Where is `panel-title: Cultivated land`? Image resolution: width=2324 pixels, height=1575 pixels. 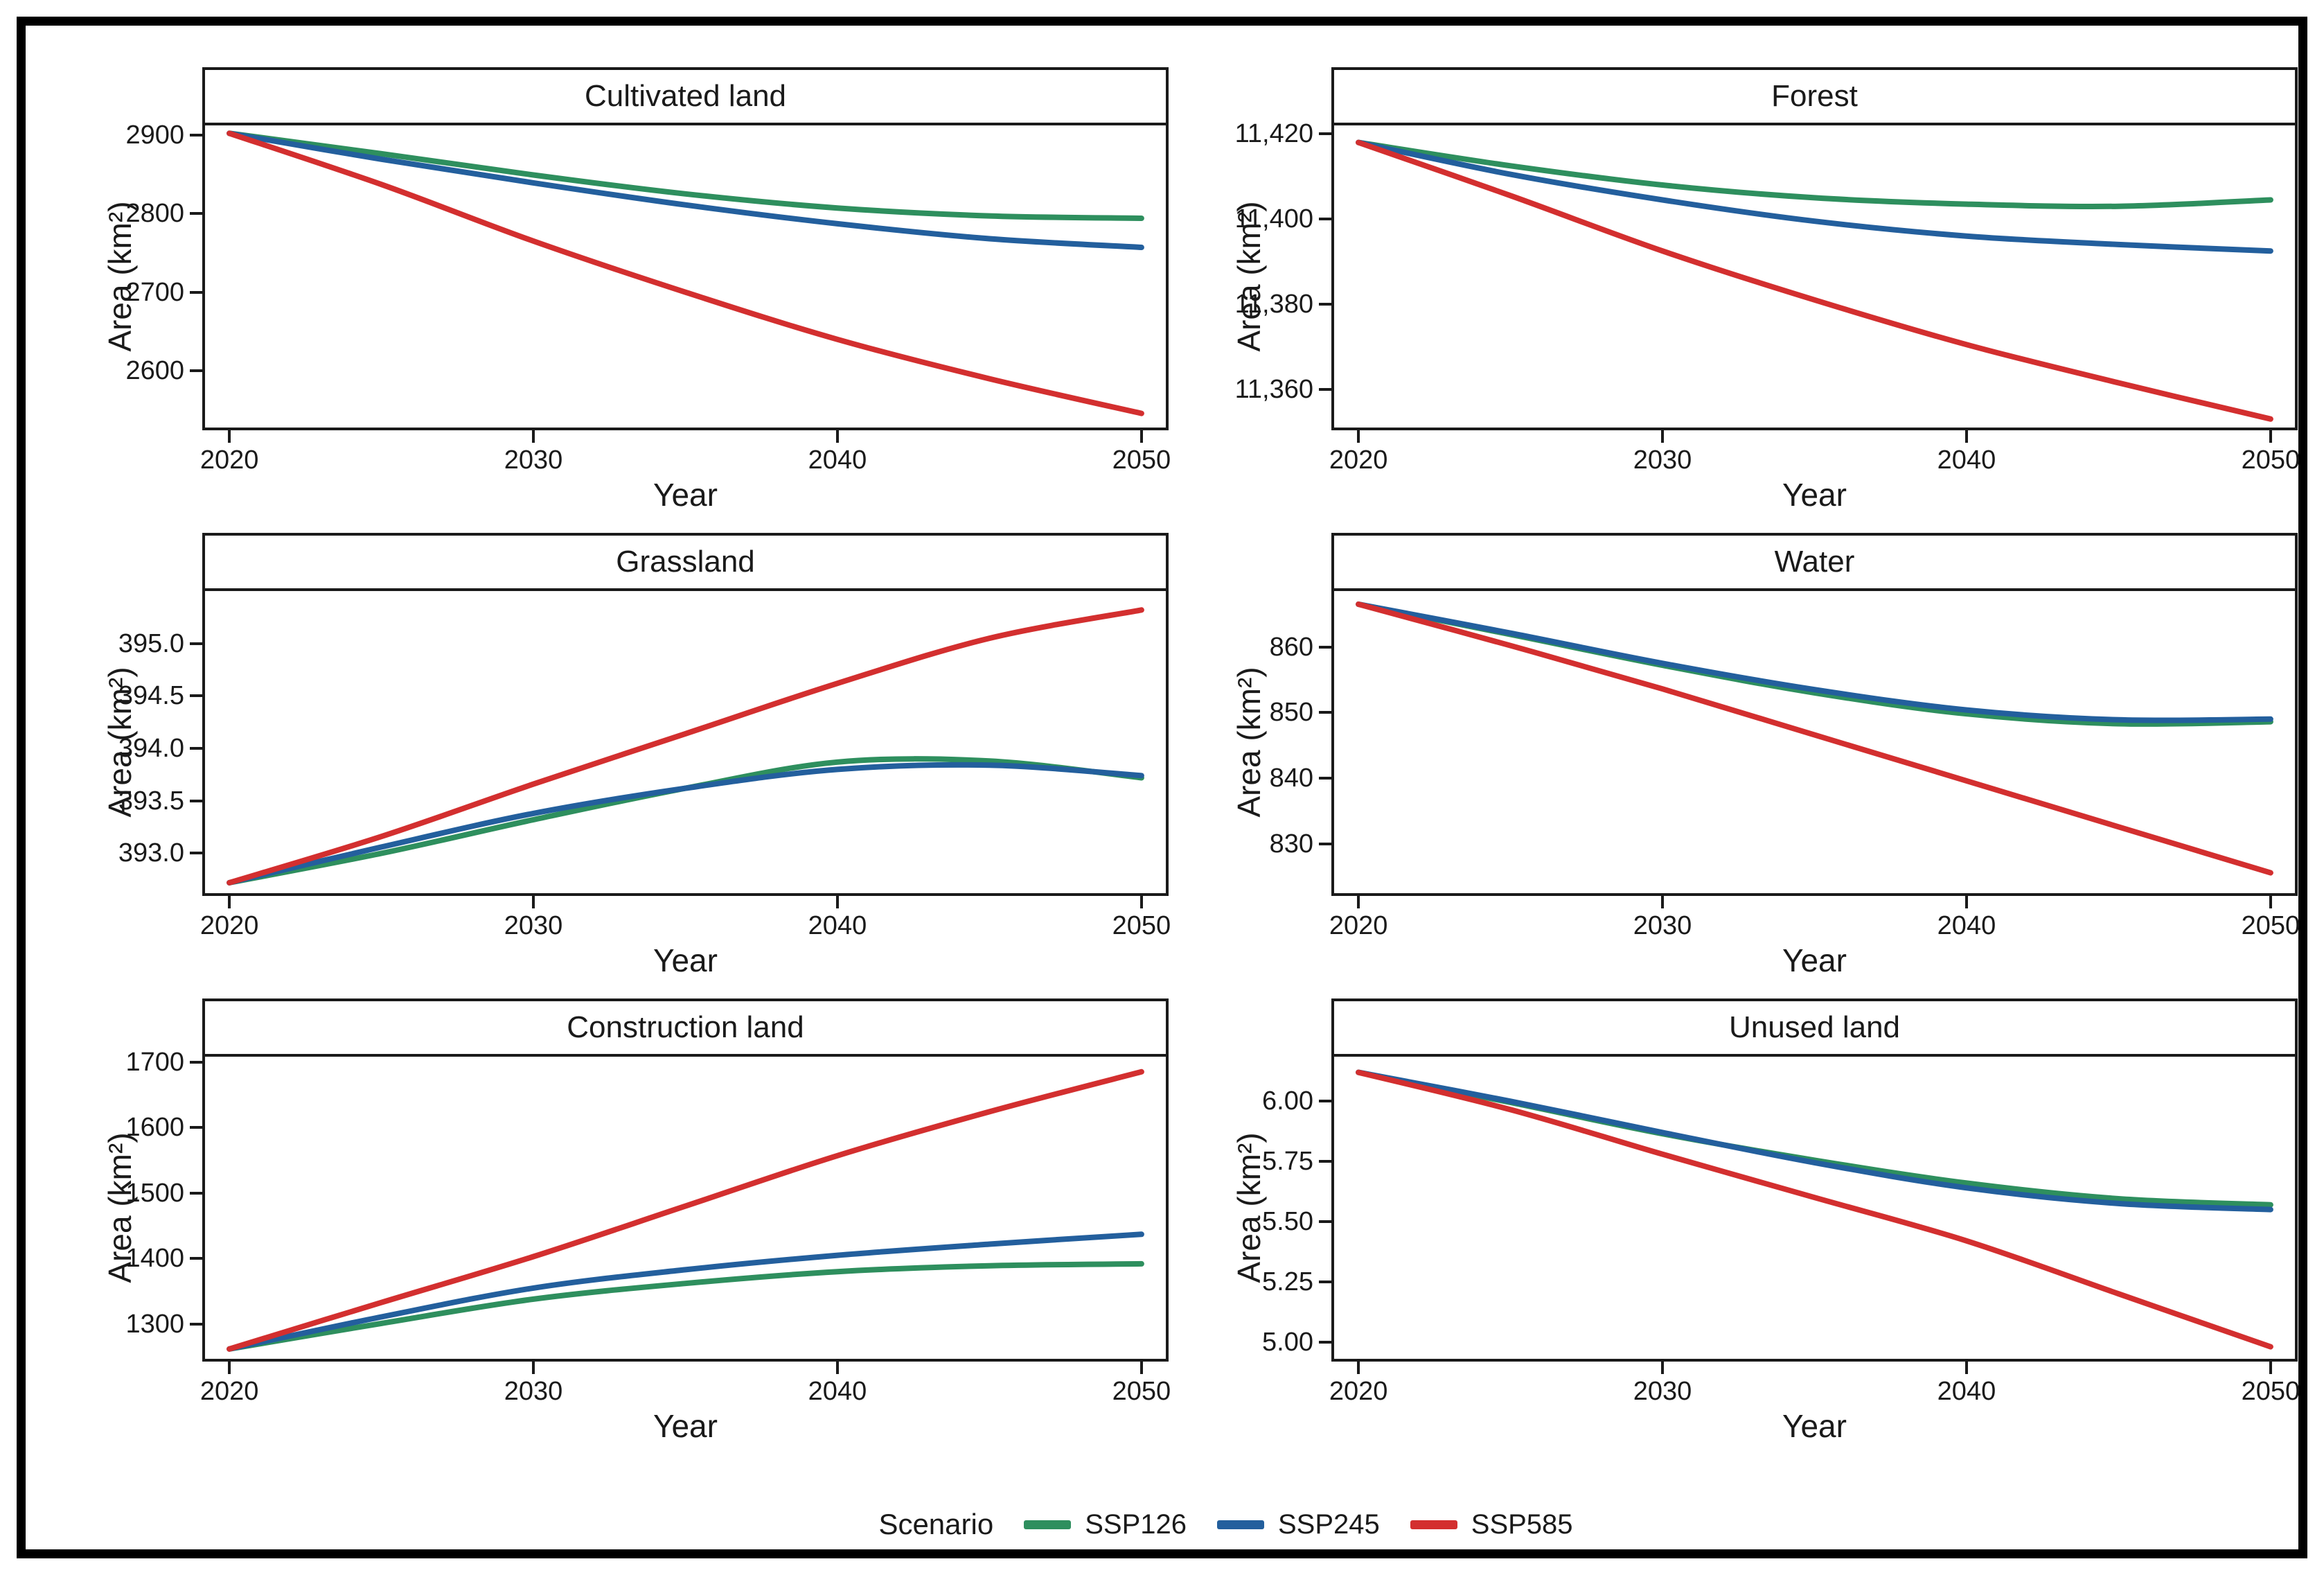
panel-title: Cultivated land is located at coordinates (685, 96).